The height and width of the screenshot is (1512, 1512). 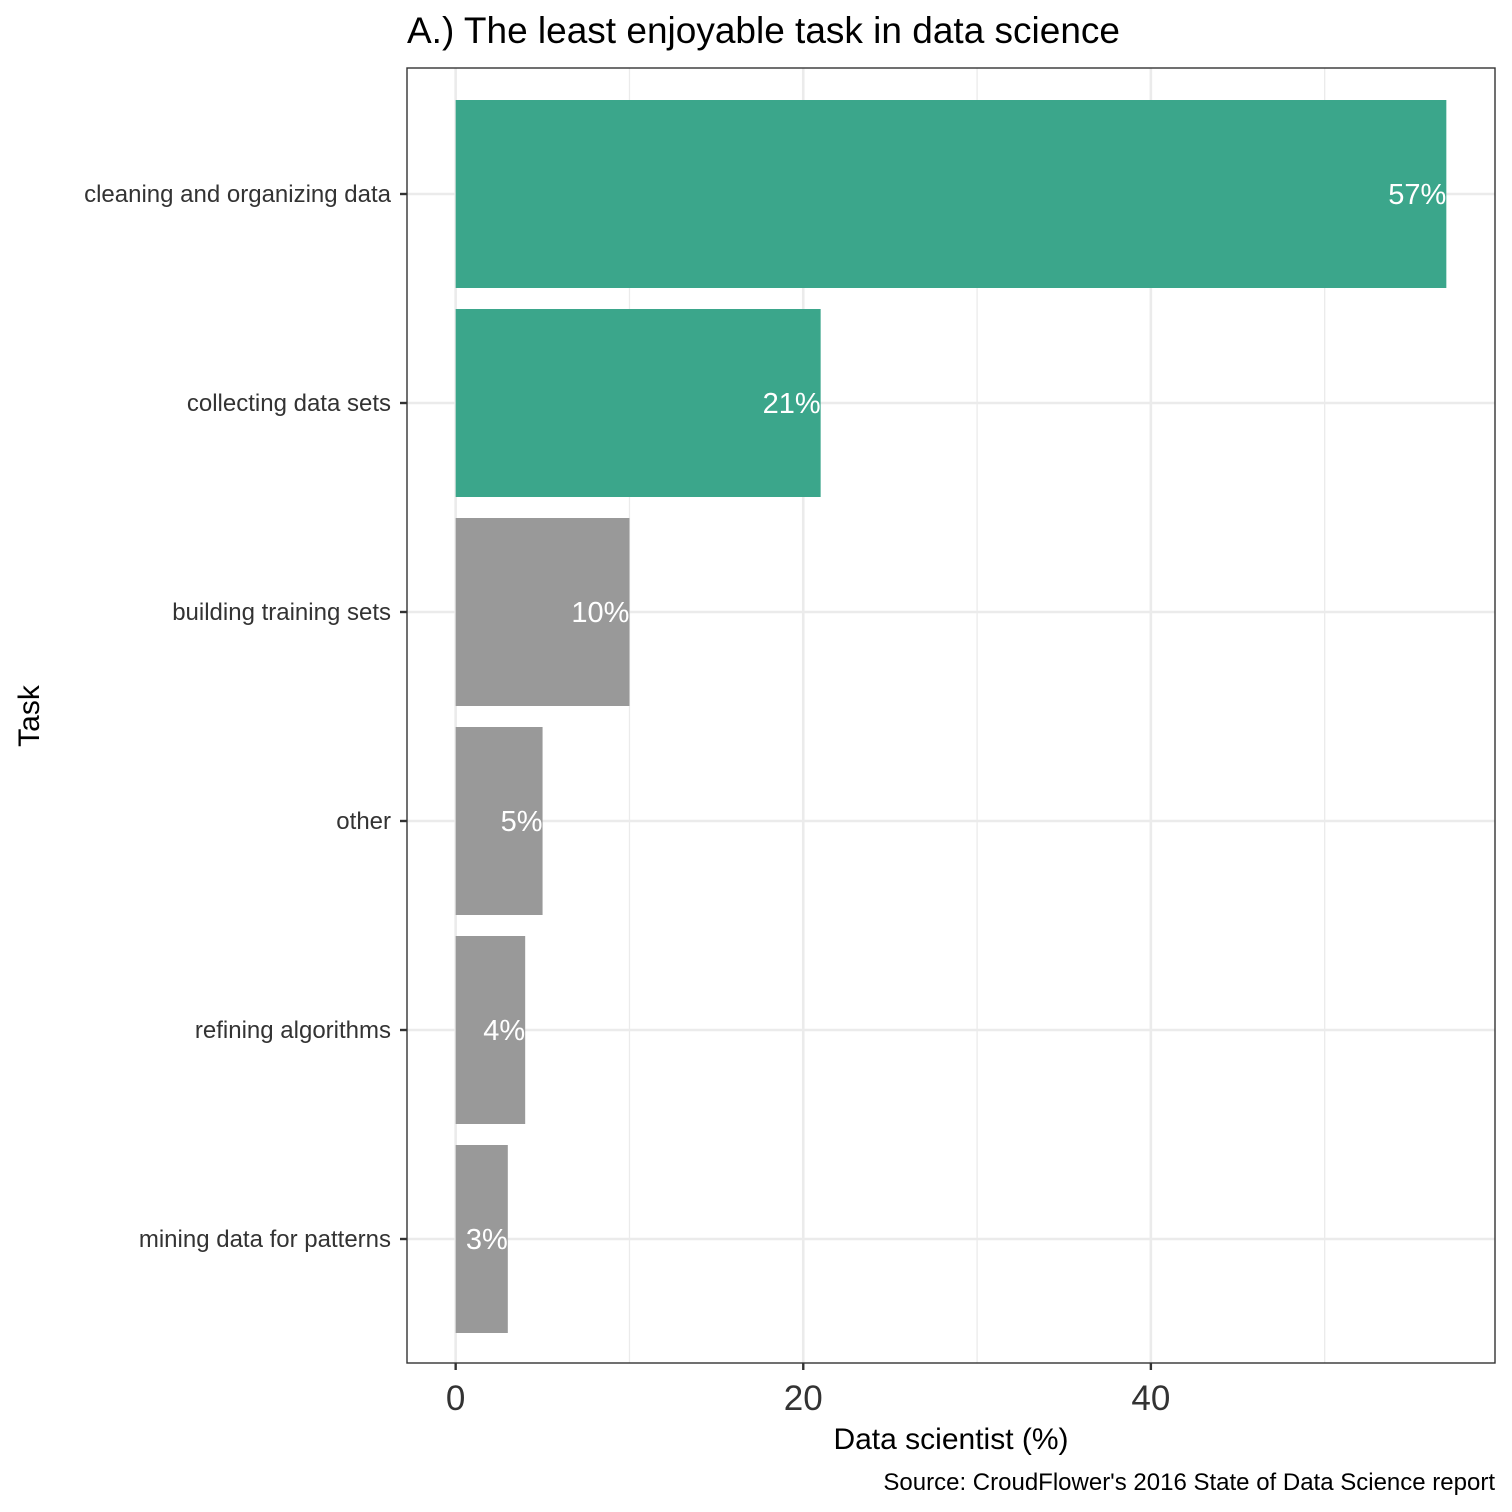 I want to click on data-label: 4%, so click(x=504, y=1031).